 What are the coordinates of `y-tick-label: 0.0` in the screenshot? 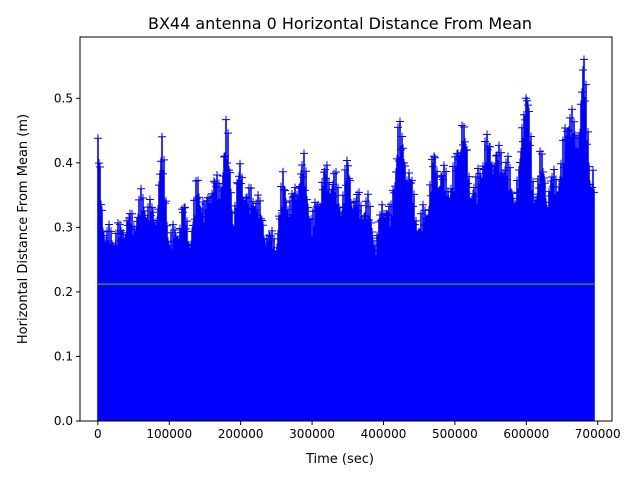 It's located at (63, 421).